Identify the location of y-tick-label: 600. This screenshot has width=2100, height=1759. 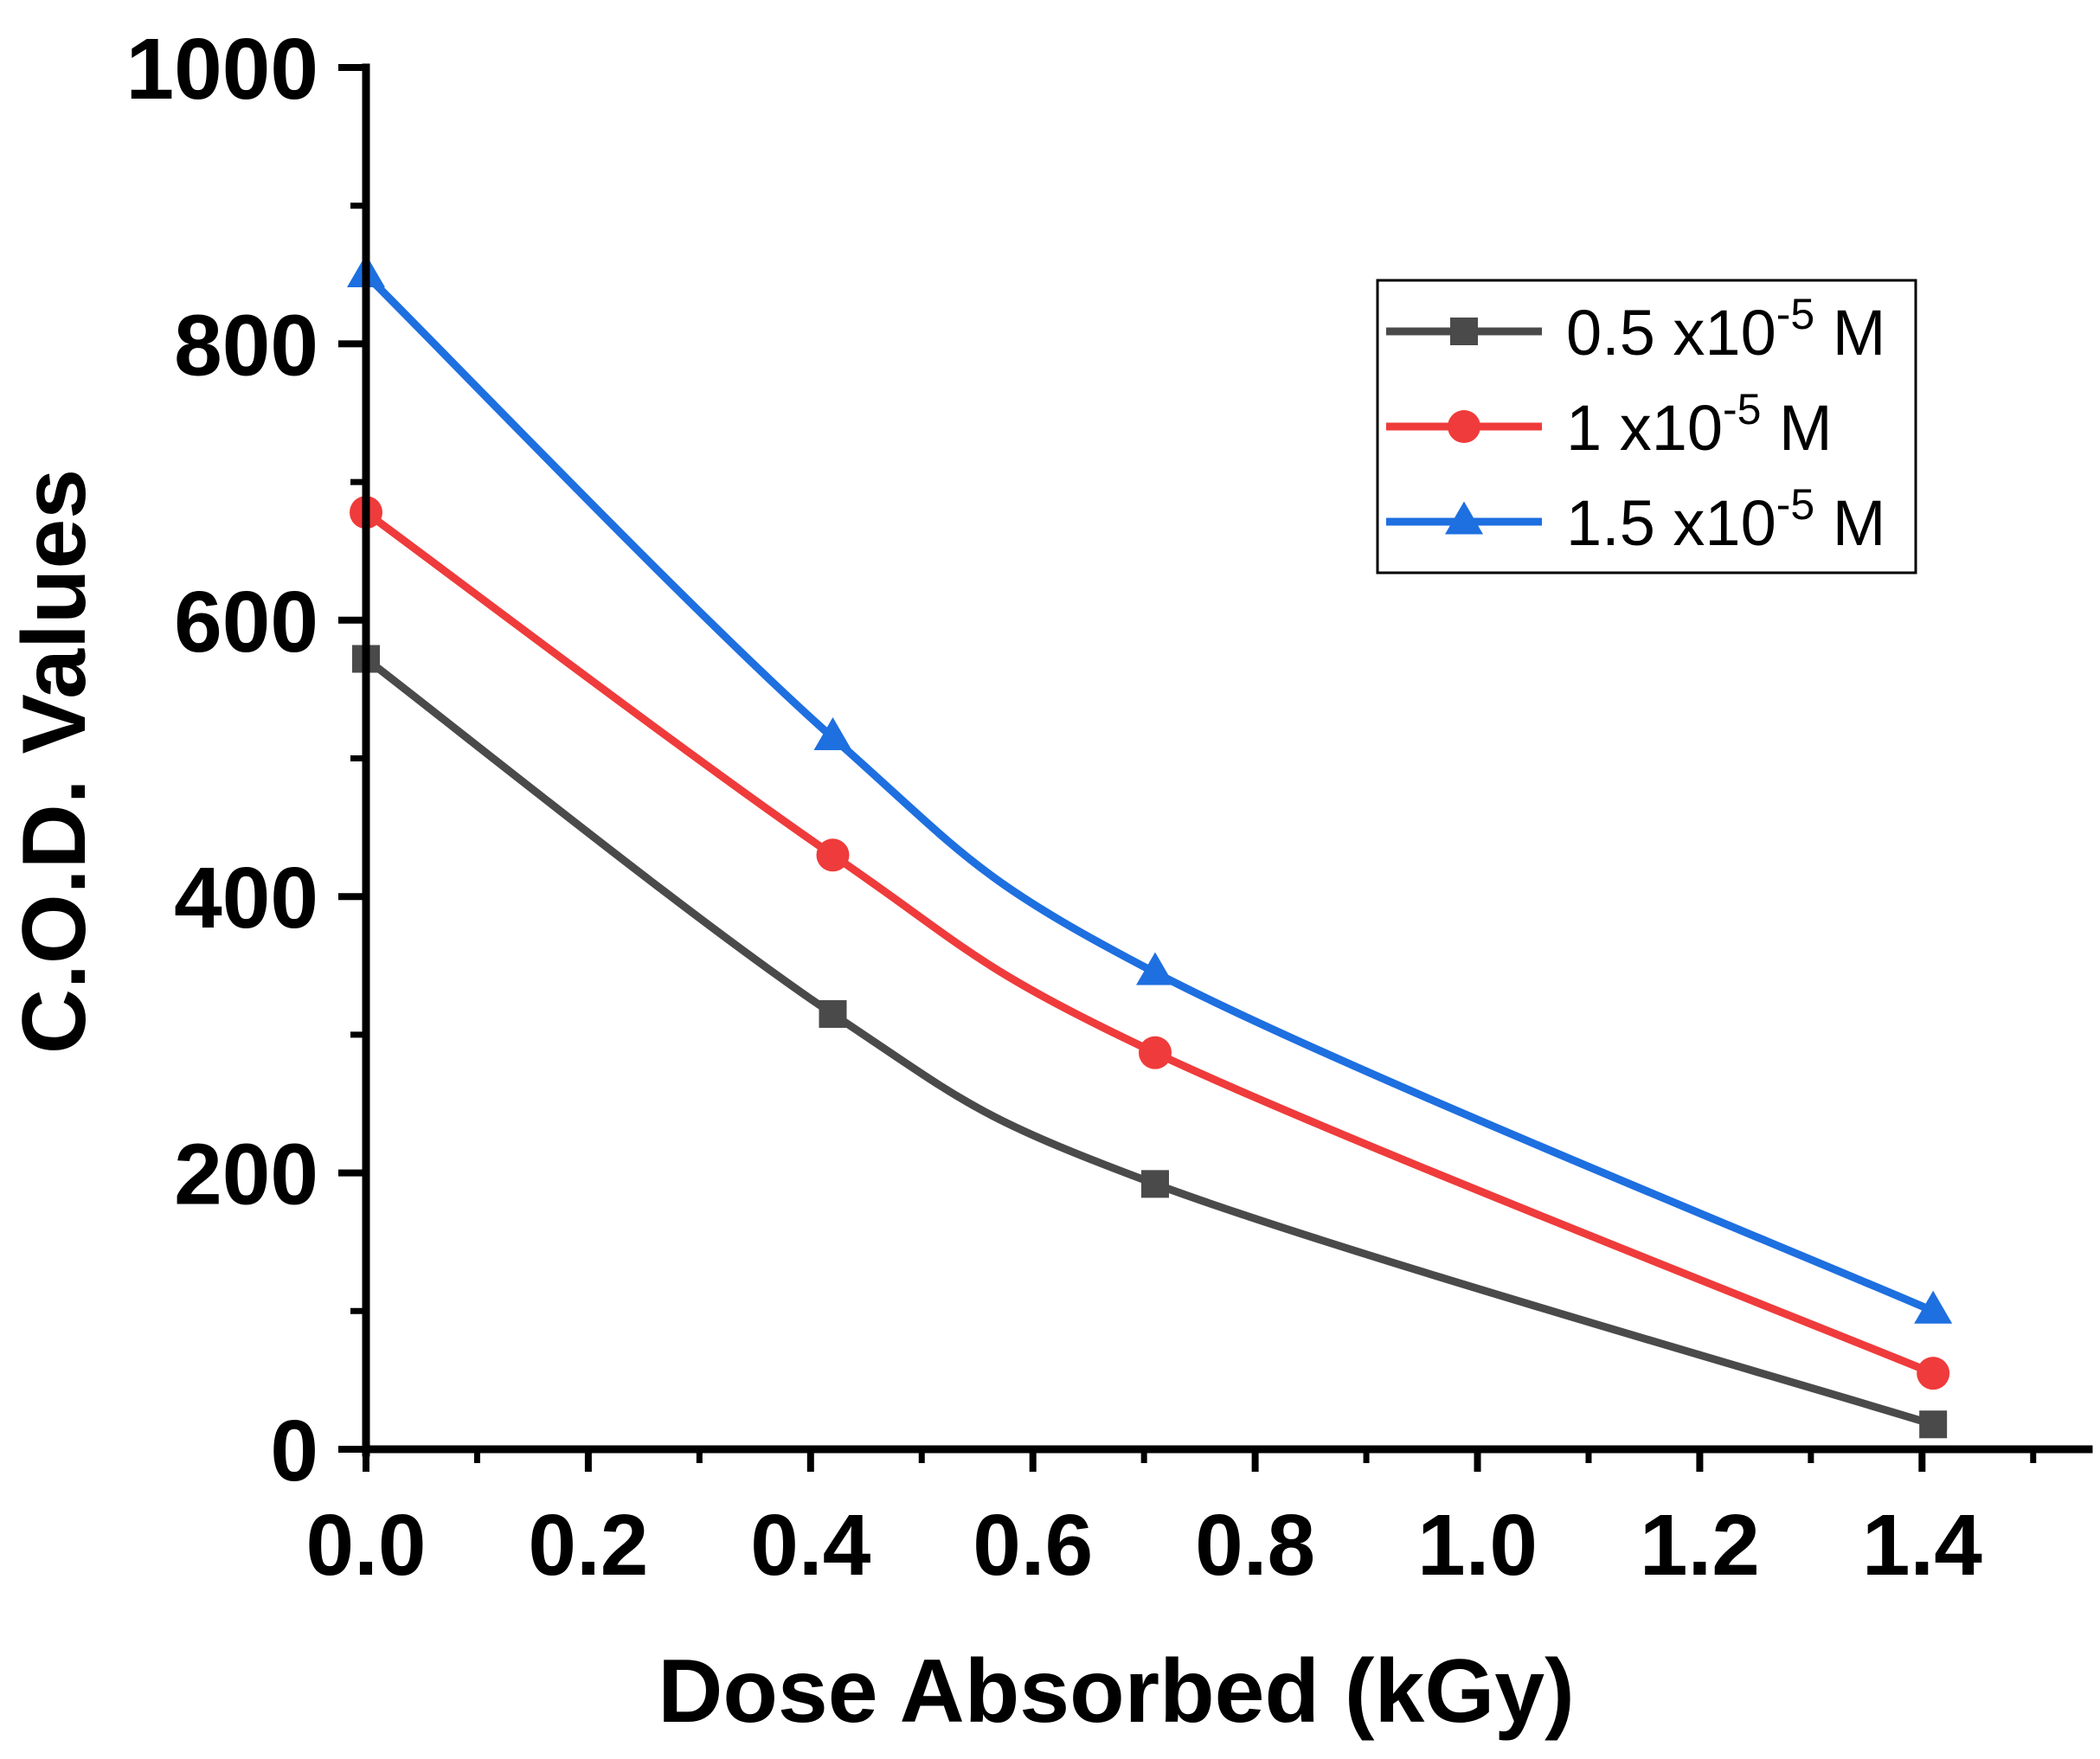
(246, 622).